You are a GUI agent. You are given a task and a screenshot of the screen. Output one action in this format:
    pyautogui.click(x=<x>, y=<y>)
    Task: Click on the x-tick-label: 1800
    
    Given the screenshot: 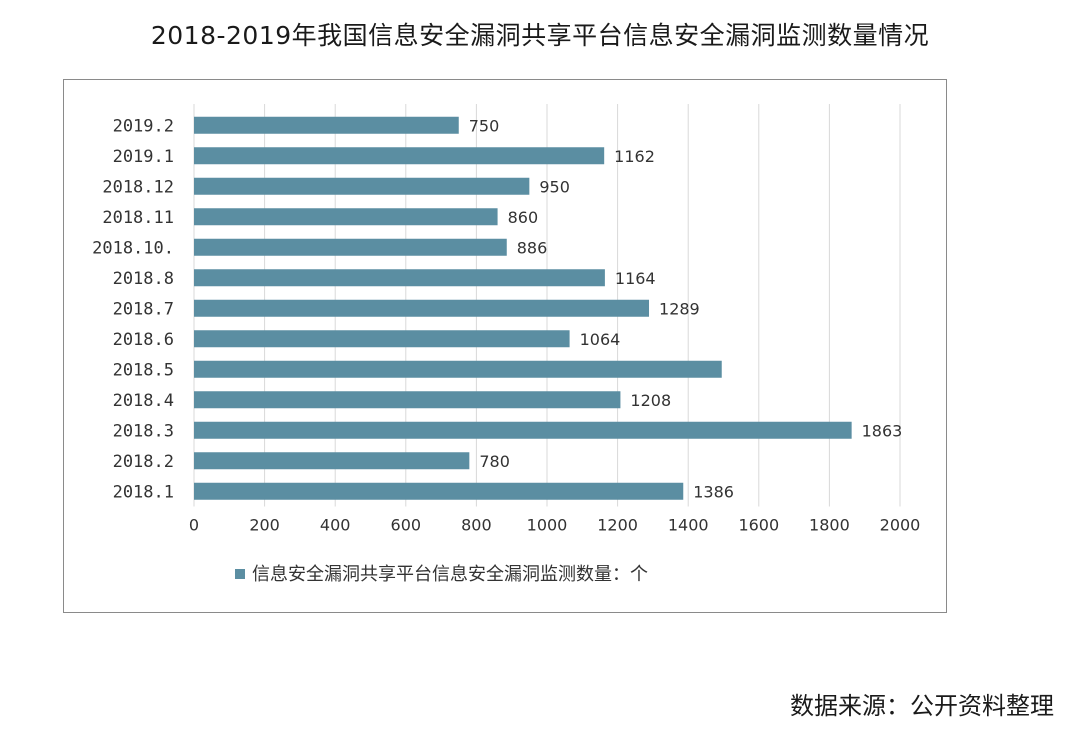 What is the action you would take?
    pyautogui.click(x=829, y=525)
    